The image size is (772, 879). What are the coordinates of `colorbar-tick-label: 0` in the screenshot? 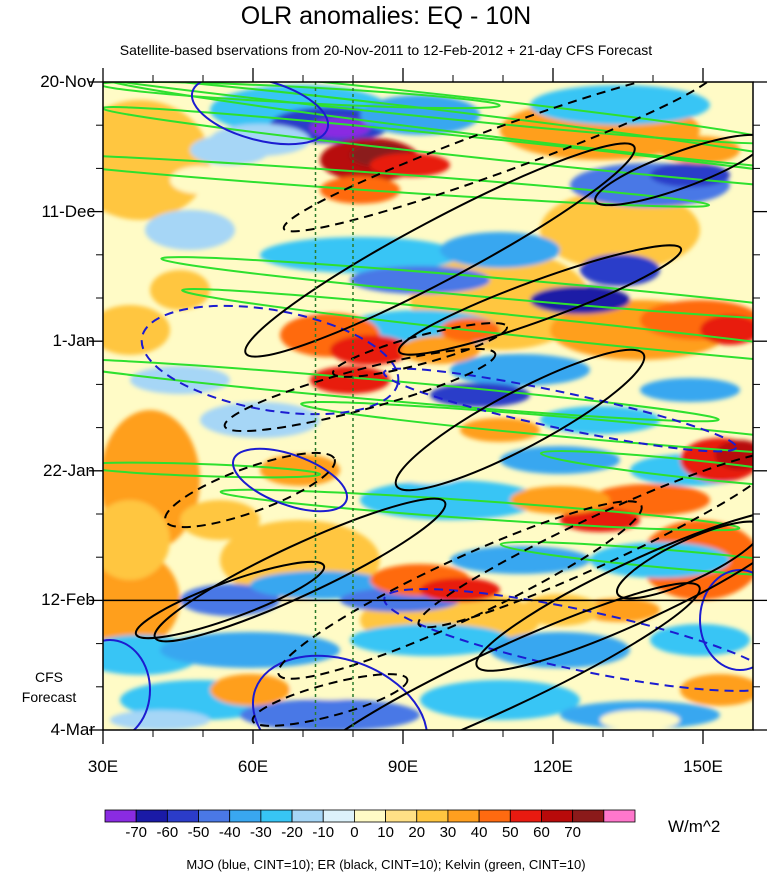 It's located at (354, 832).